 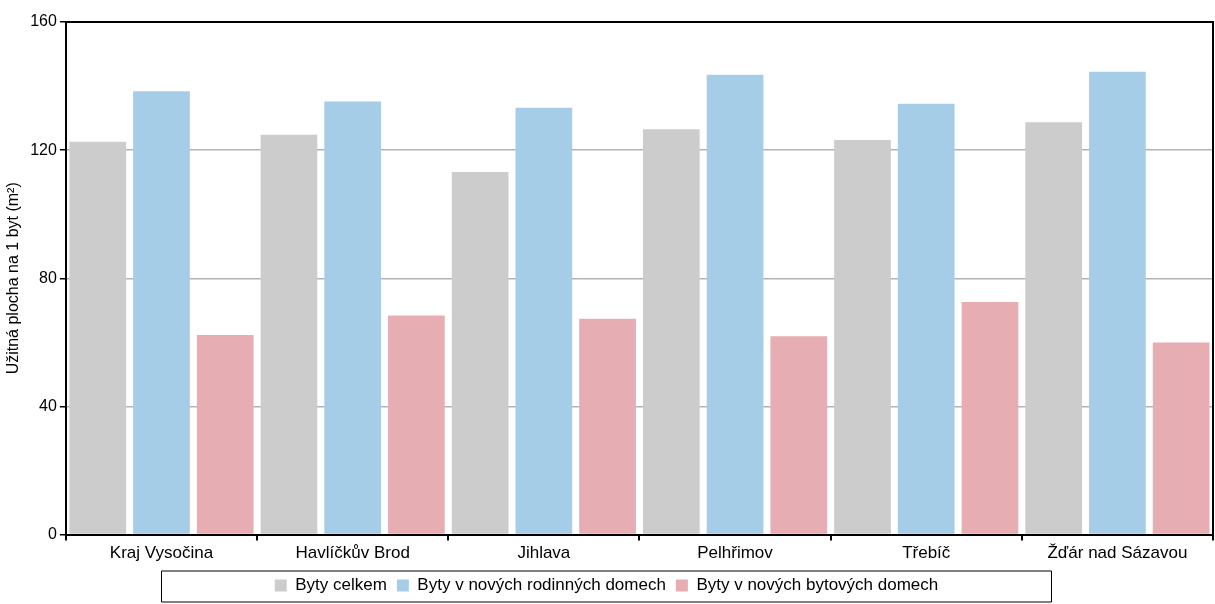 What do you see at coordinates (735, 553) in the screenshot?
I see `x-tick-label: Pelhřimov` at bounding box center [735, 553].